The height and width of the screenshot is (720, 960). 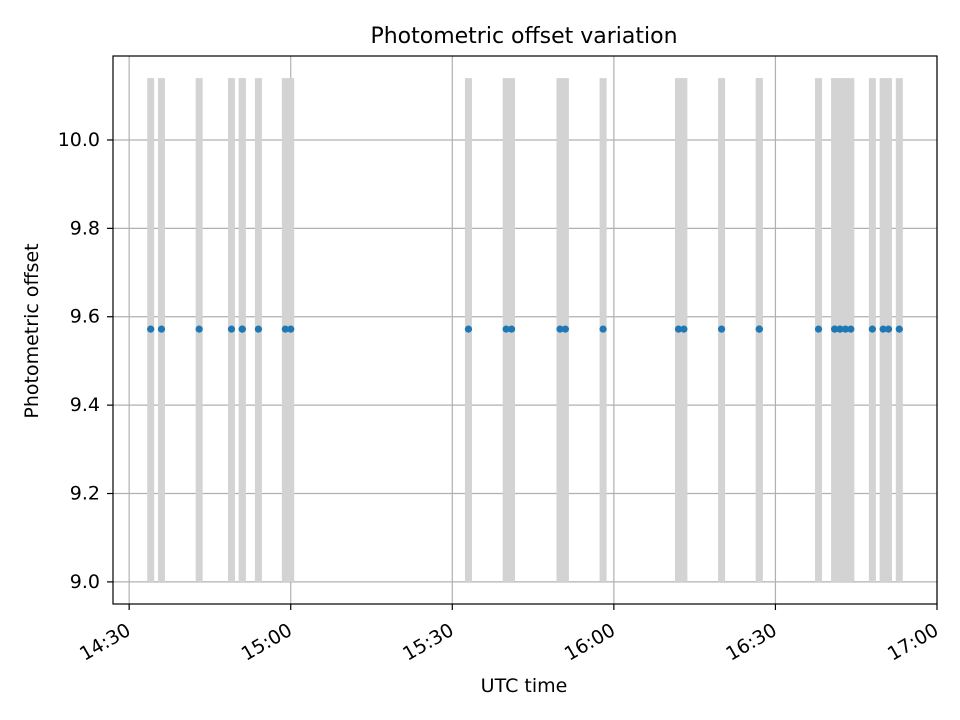 I want to click on point-layer, so click(x=525, y=329).